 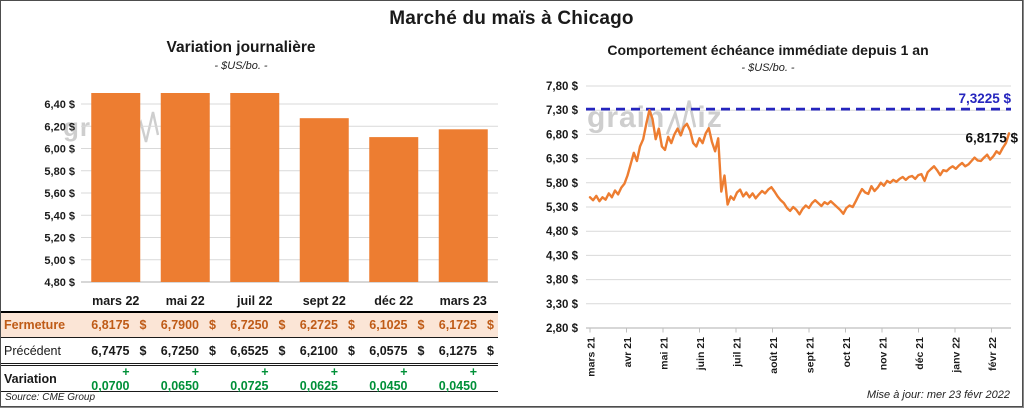 I want to click on value-cell: + 0,0700, so click(x=116, y=379).